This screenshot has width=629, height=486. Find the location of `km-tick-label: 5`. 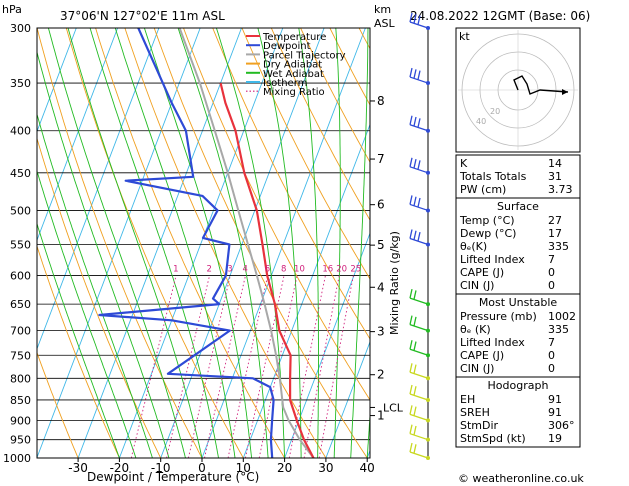

km-tick-label: 5 is located at coordinates (381, 245).